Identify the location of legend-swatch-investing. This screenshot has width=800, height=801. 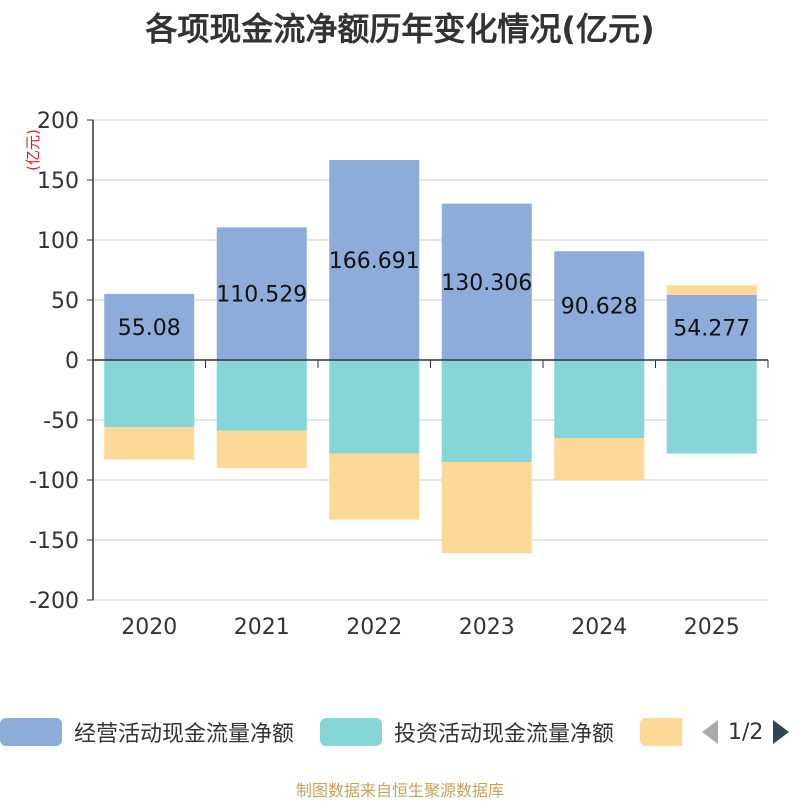
(351, 732).